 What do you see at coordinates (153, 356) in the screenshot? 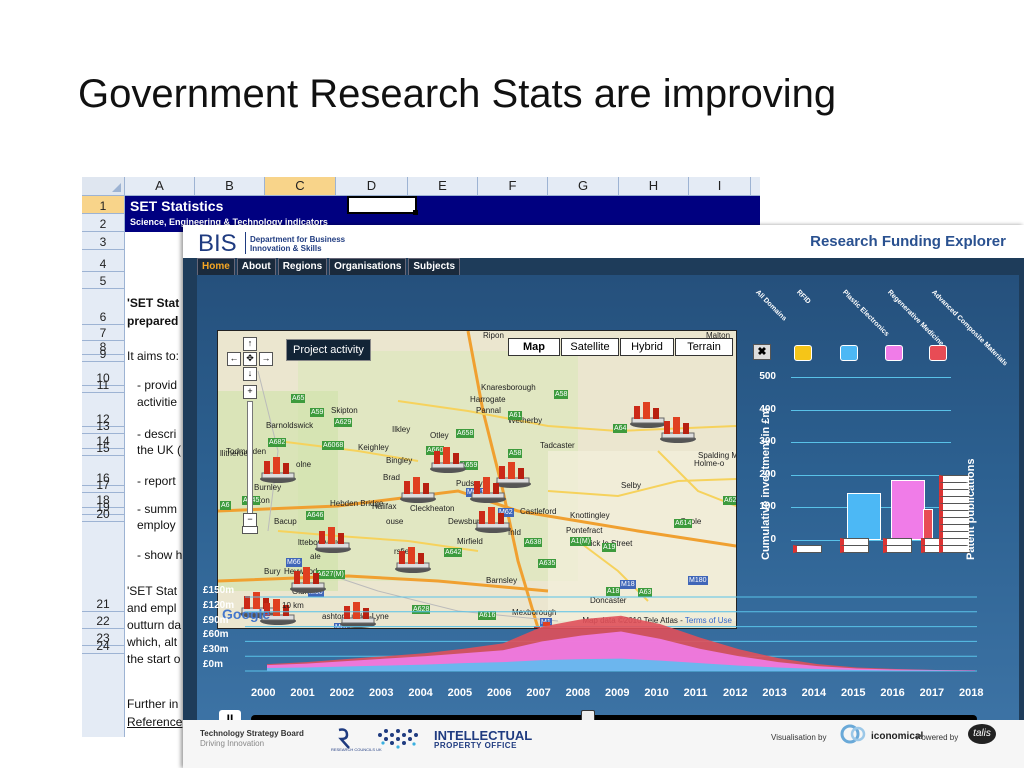
I see `cell-text: It aims to:` at bounding box center [153, 356].